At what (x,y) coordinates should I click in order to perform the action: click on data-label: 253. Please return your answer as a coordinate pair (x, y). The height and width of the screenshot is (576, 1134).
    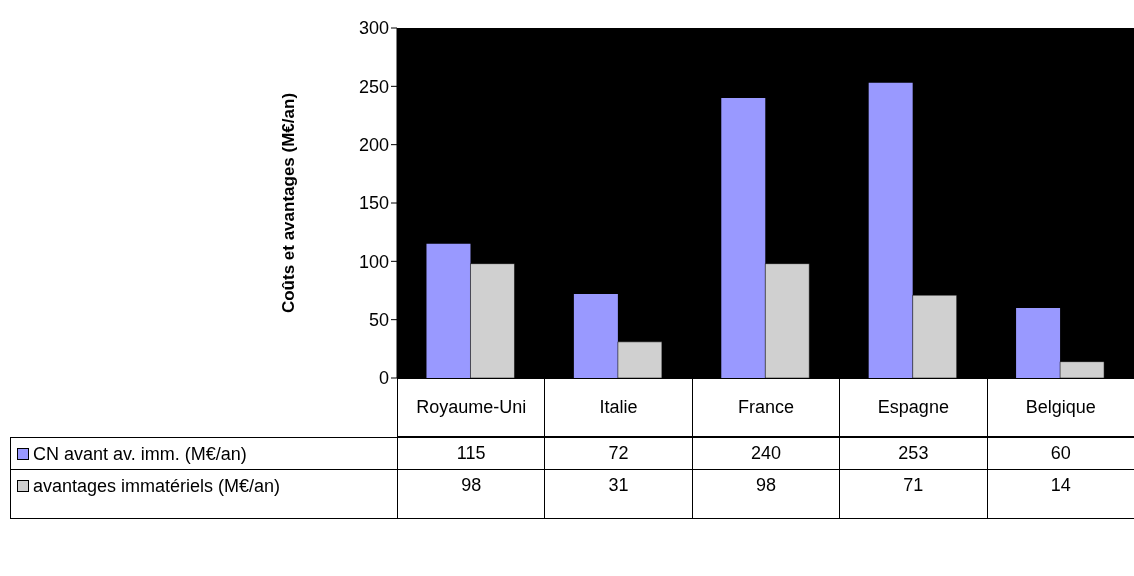
    Looking at the image, I should click on (913, 453).